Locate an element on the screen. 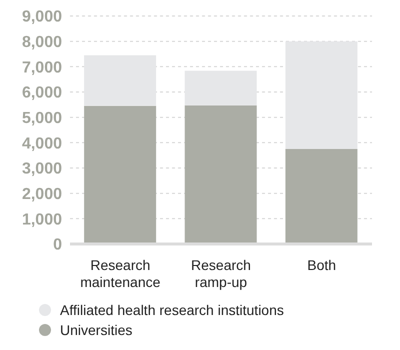 Image resolution: width=400 pixels, height=350 pixels. y-tick-label: 6,000 is located at coordinates (42, 93).